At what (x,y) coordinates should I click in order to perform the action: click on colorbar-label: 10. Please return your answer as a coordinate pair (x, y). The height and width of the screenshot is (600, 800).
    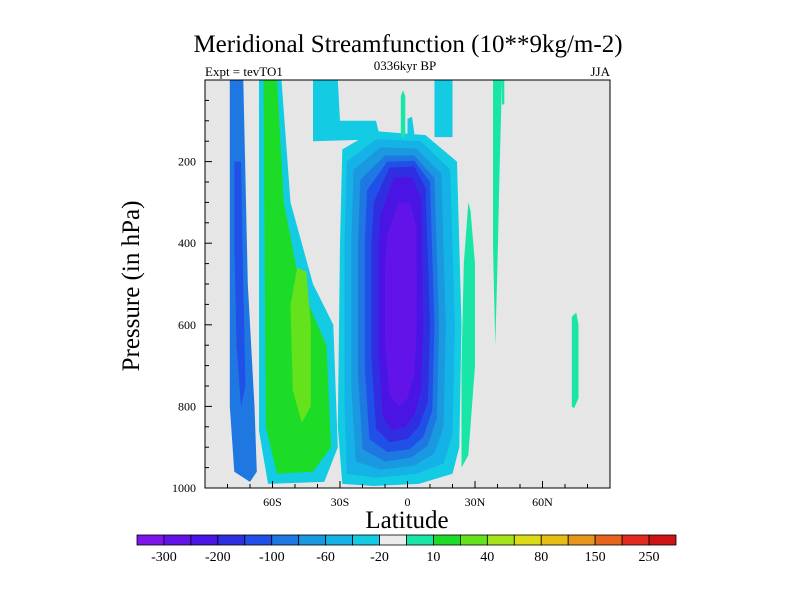
    Looking at the image, I should click on (433, 557).